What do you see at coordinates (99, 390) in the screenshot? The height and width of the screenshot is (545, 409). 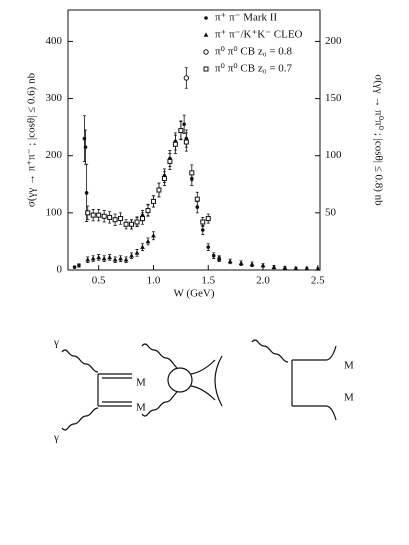 I see `diagram-left: γ M M γ` at bounding box center [99, 390].